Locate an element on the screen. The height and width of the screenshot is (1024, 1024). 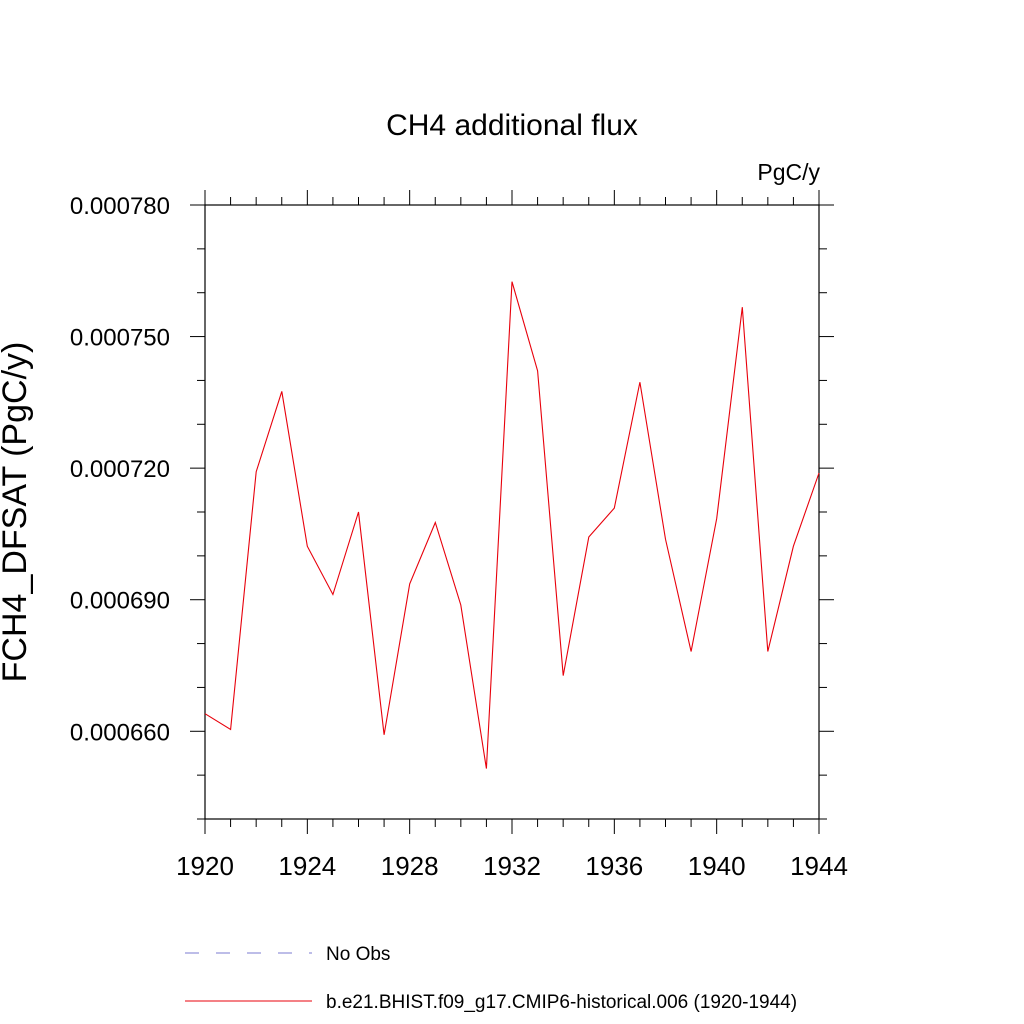
x-axis-tick-labels: 1920 1924 1928 1932 1936 1940 1944 is located at coordinates (512, 866).